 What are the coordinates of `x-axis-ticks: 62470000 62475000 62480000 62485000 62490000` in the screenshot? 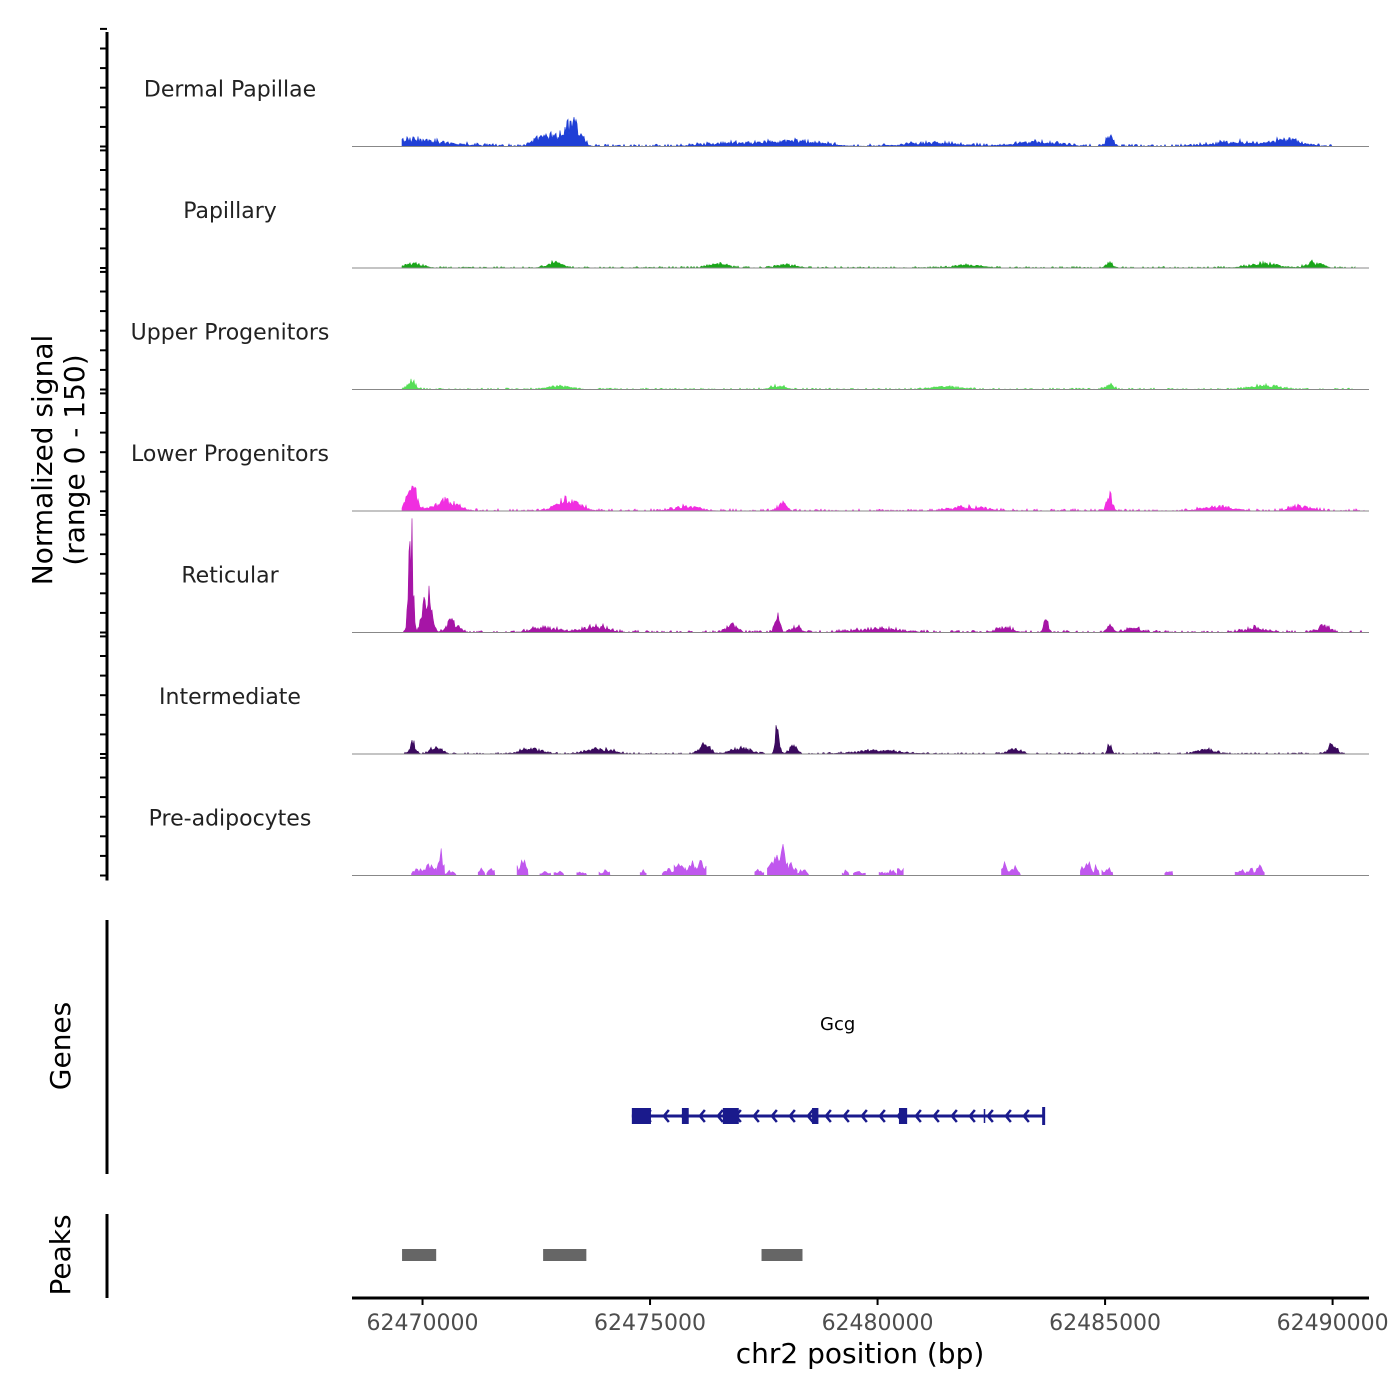 It's located at (878, 1317).